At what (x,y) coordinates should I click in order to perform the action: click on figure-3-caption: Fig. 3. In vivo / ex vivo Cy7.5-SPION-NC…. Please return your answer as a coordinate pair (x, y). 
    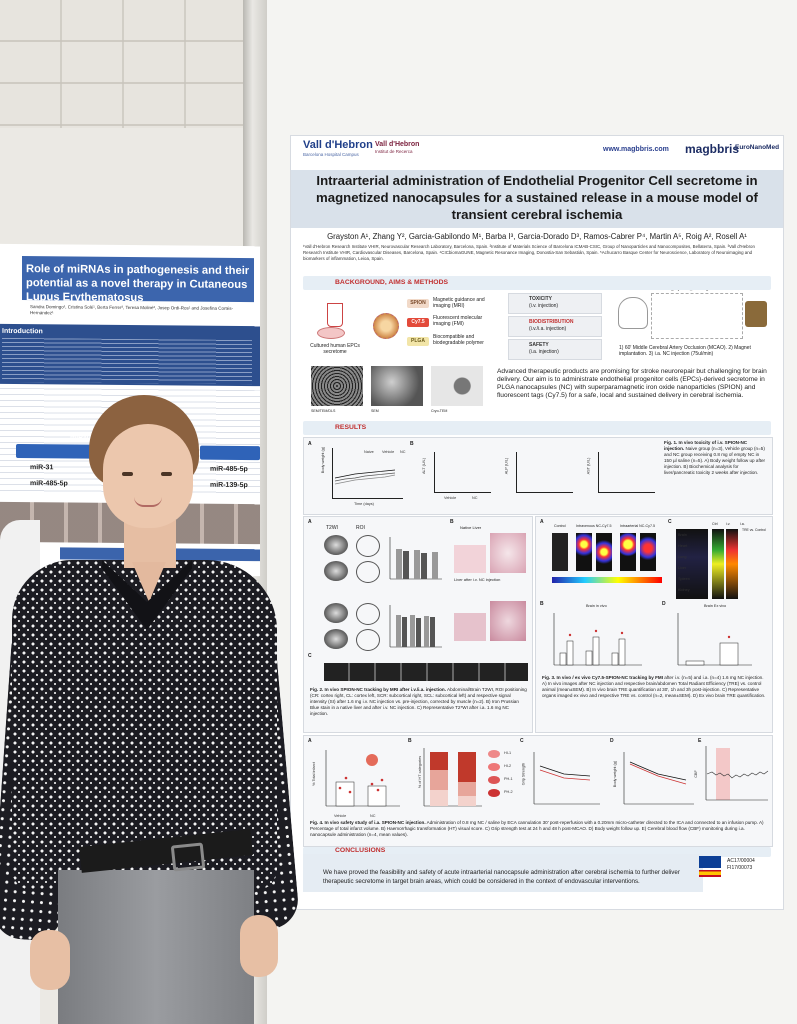
    Looking at the image, I should click on (655, 687).